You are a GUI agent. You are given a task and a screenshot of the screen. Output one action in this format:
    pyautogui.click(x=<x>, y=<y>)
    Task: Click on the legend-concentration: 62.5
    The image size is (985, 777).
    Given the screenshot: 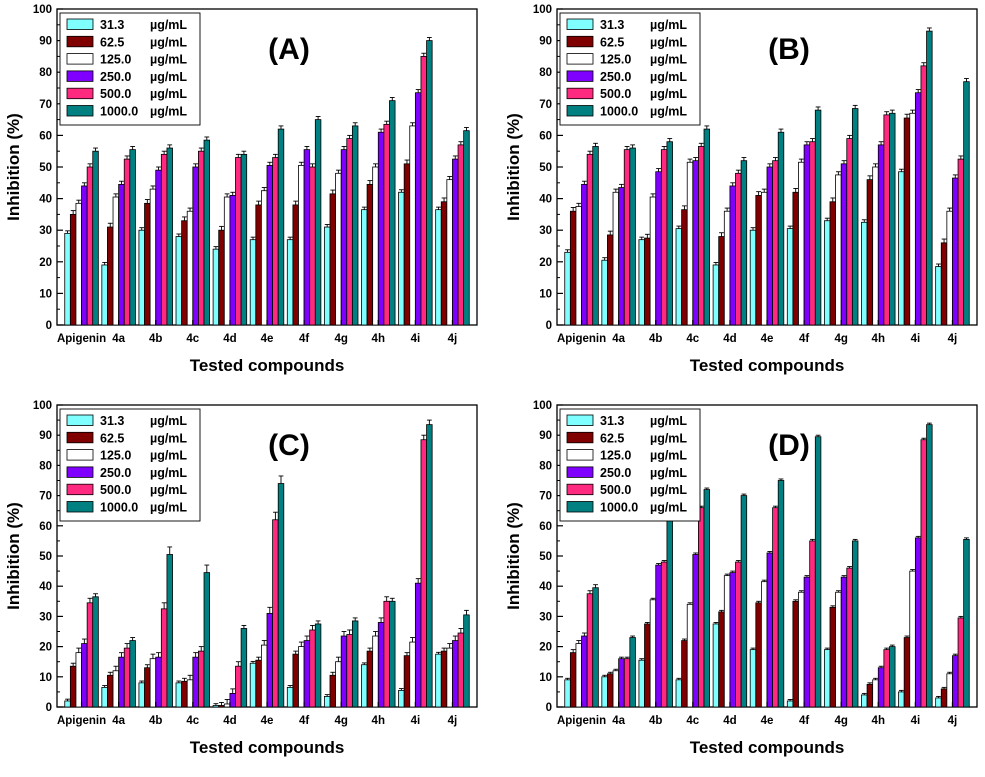 What is the action you would take?
    pyautogui.click(x=112, y=438)
    